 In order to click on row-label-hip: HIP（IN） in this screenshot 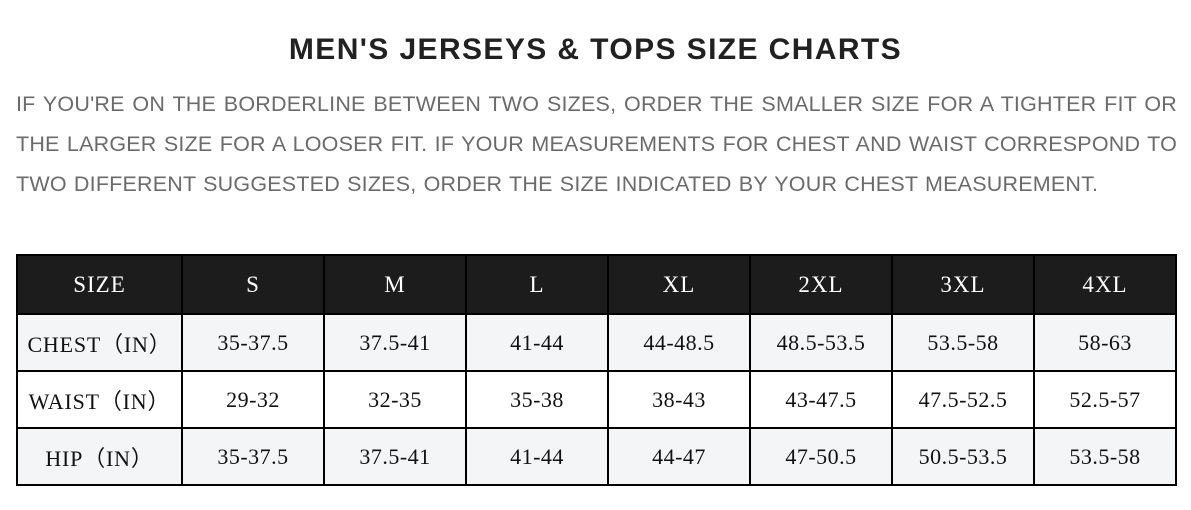, I will do `click(99, 456)`.